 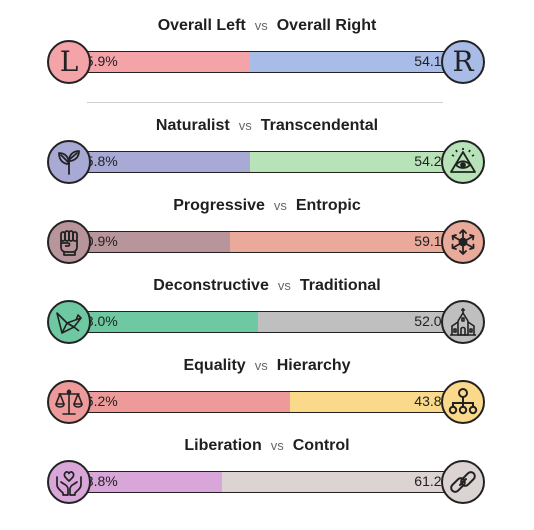 What do you see at coordinates (219, 205) in the screenshot?
I see `left-label: Progressive` at bounding box center [219, 205].